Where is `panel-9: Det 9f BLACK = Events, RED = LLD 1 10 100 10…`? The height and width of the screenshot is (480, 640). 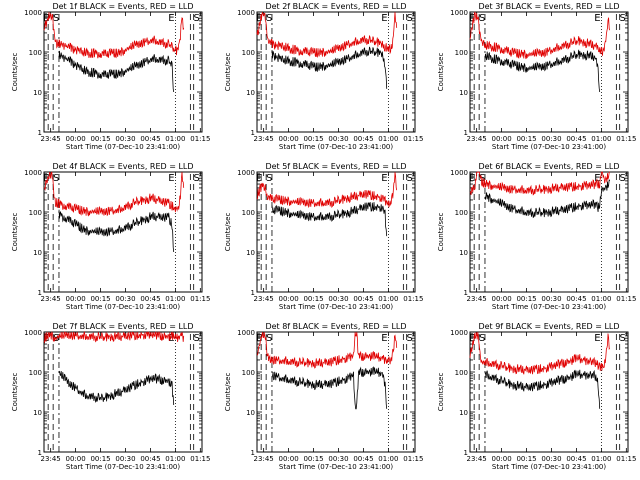
panel-9: Det 9f BLACK = Events, RED = LLD 1 10 100 10… is located at coordinates (536, 396).